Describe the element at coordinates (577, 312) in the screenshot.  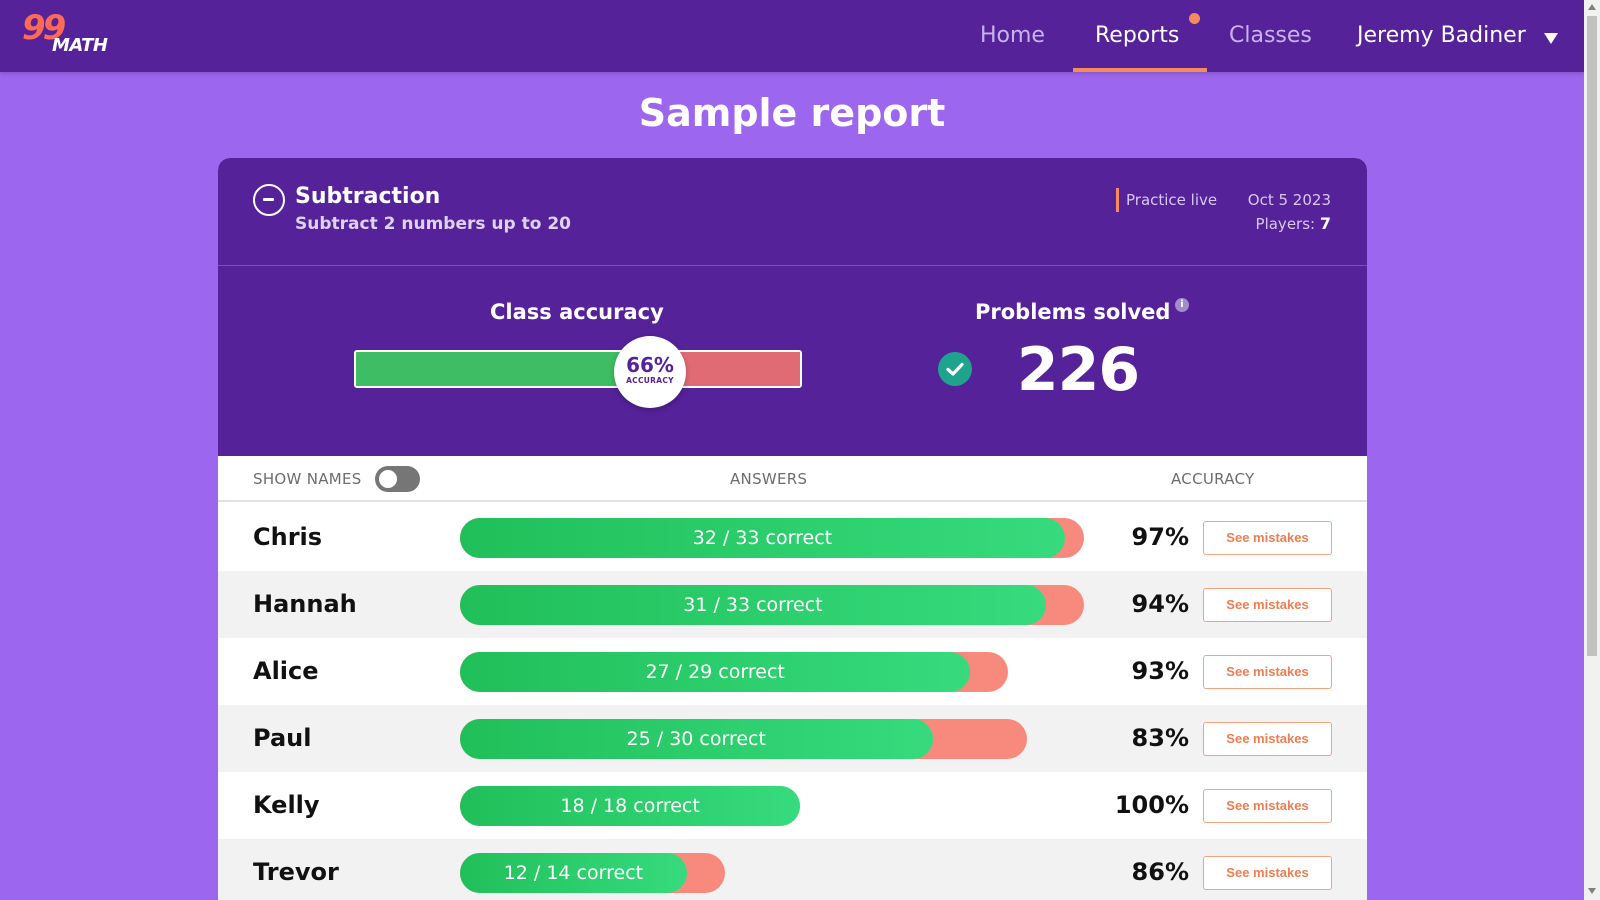
I see `class-accuracy-label: Class accuracy` at that location.